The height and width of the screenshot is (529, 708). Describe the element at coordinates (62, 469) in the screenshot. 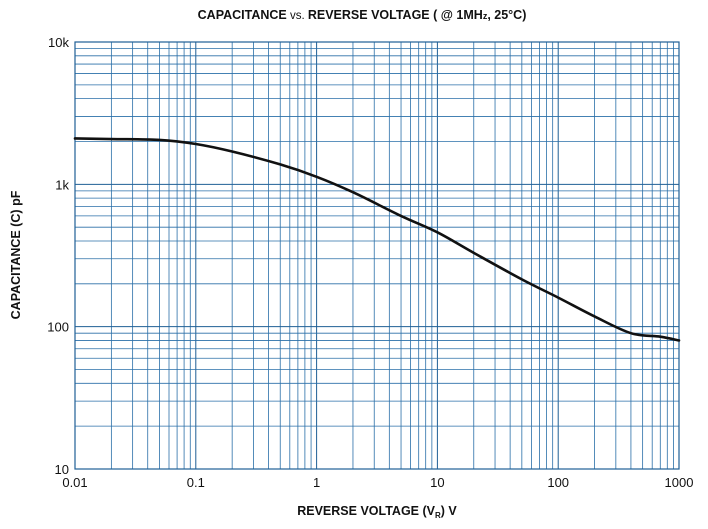

I see `y-tick-label: 10` at that location.